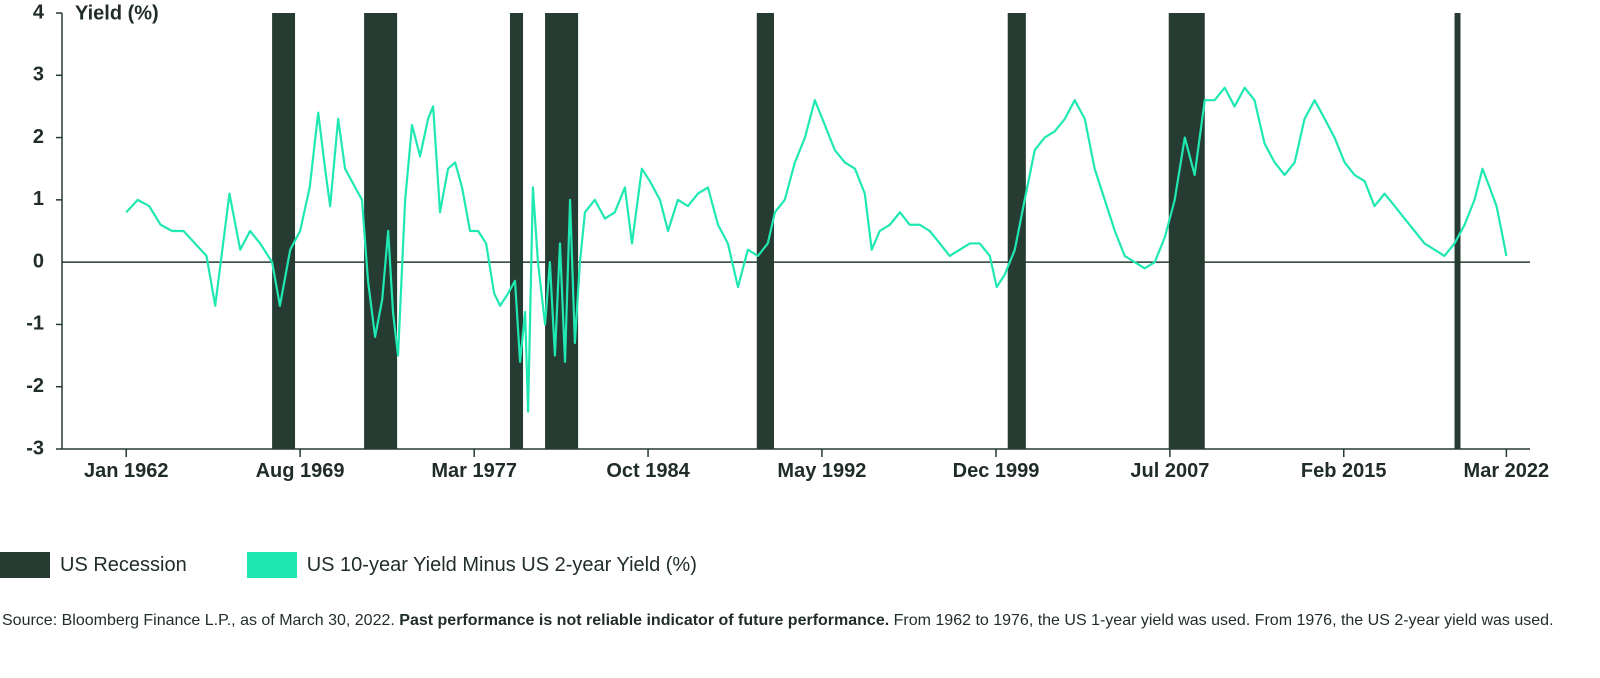 This screenshot has height=678, width=1600. I want to click on x-tick-label: Aug 1969, so click(300, 471).